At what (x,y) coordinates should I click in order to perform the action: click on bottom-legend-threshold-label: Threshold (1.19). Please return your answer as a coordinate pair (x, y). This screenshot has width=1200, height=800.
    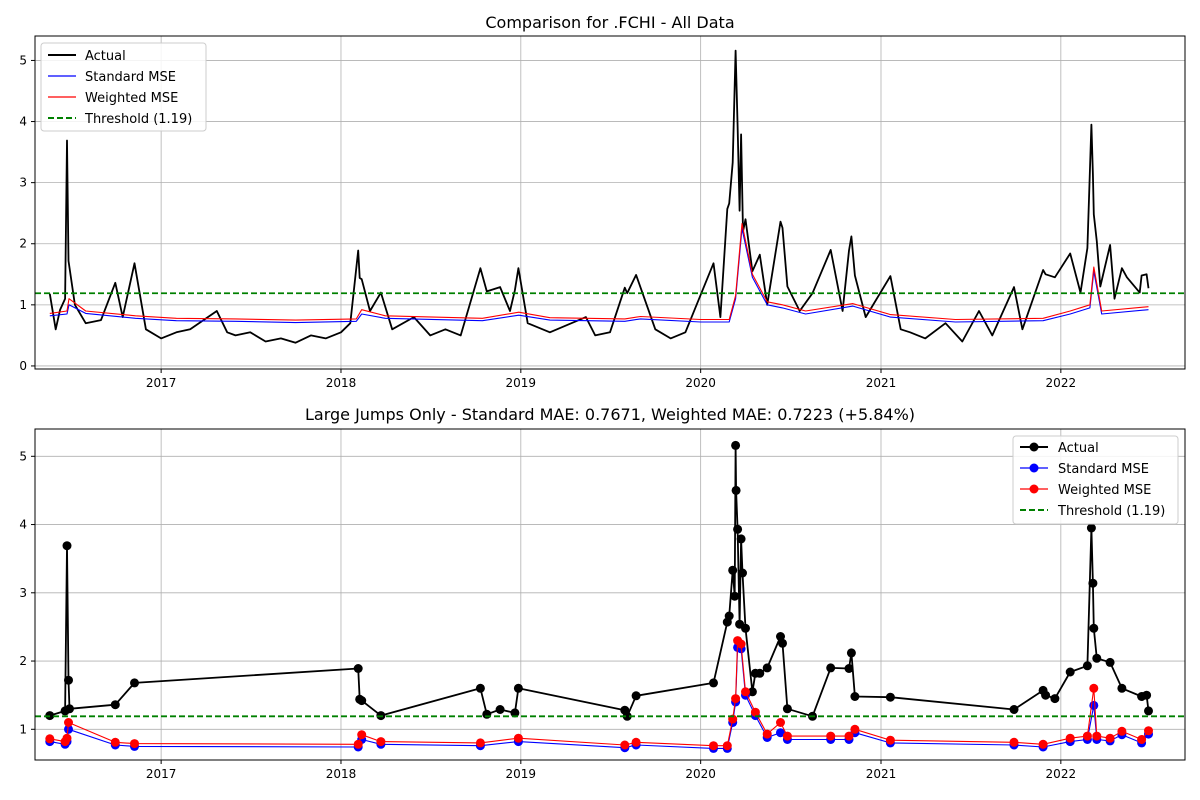
    Looking at the image, I should click on (1111, 511).